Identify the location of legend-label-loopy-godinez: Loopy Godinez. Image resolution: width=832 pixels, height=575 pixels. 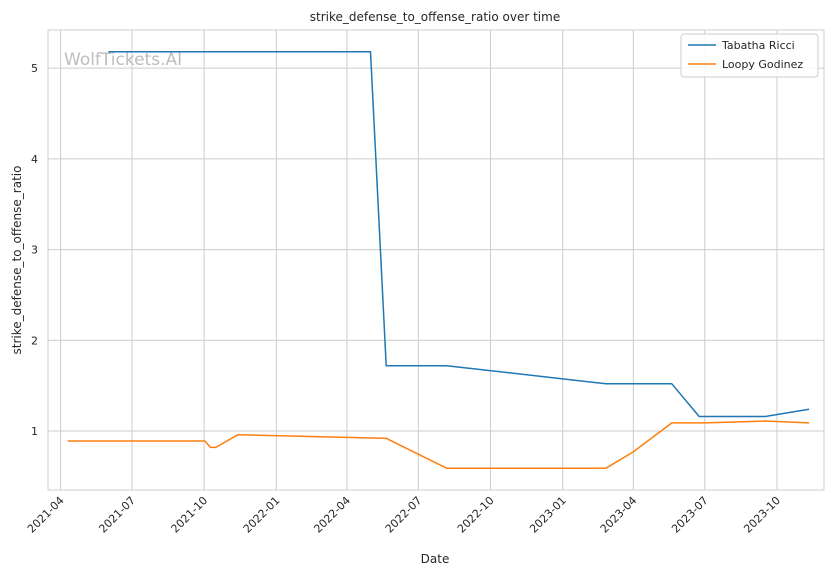
(762, 64).